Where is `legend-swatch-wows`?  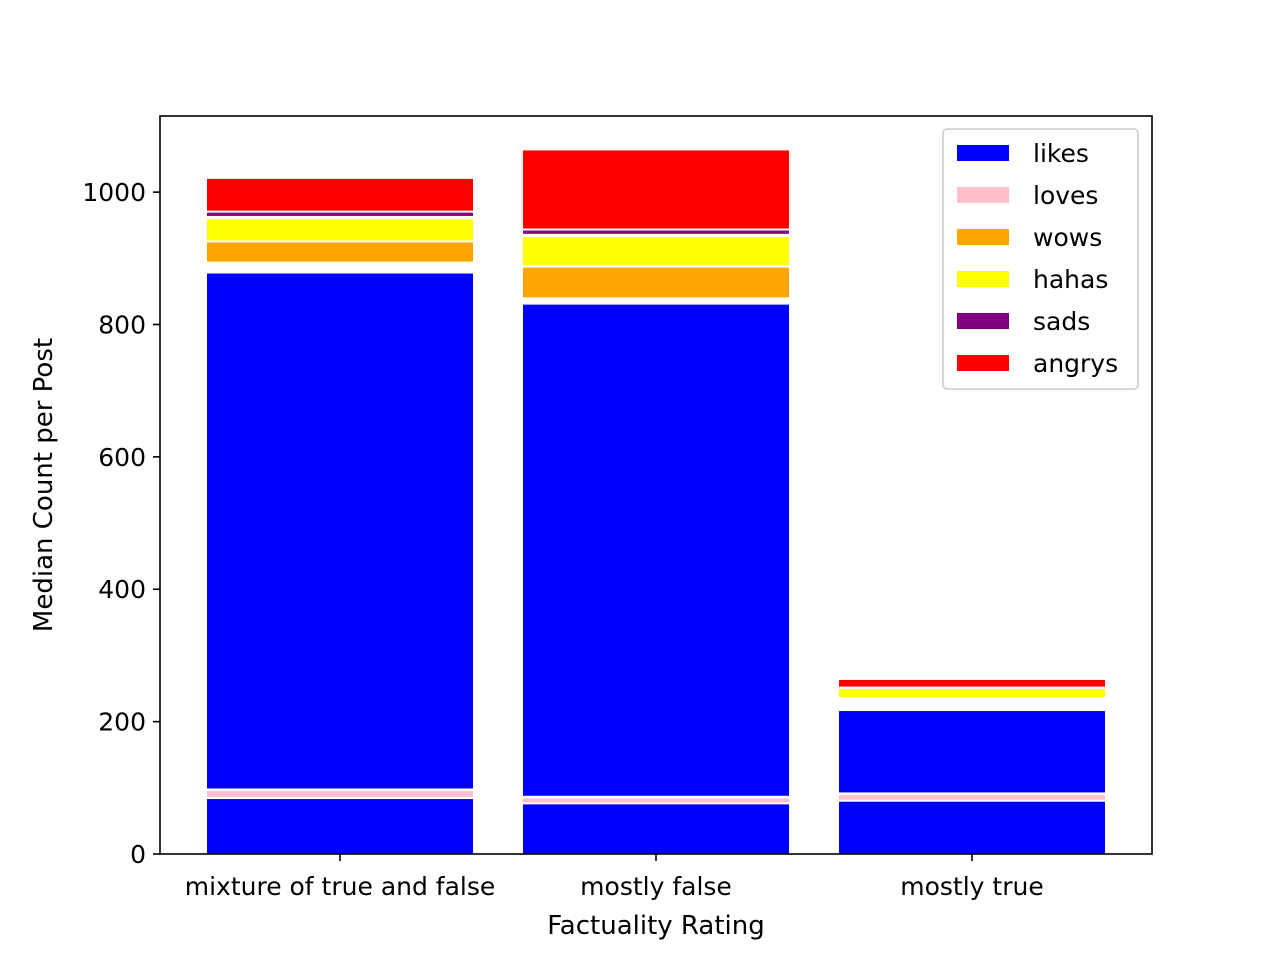
legend-swatch-wows is located at coordinates (983, 237).